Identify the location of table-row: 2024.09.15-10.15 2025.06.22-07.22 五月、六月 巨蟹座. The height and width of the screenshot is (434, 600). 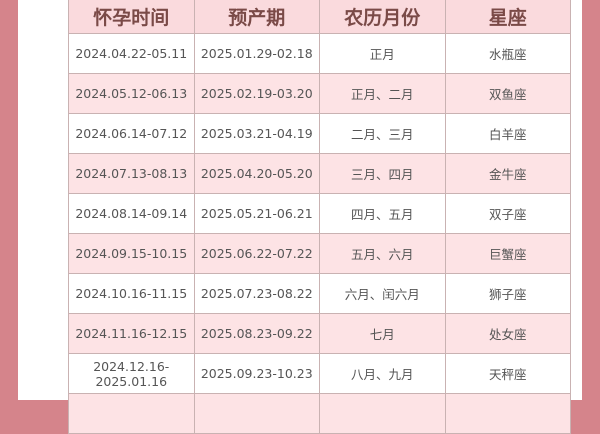
(319, 253).